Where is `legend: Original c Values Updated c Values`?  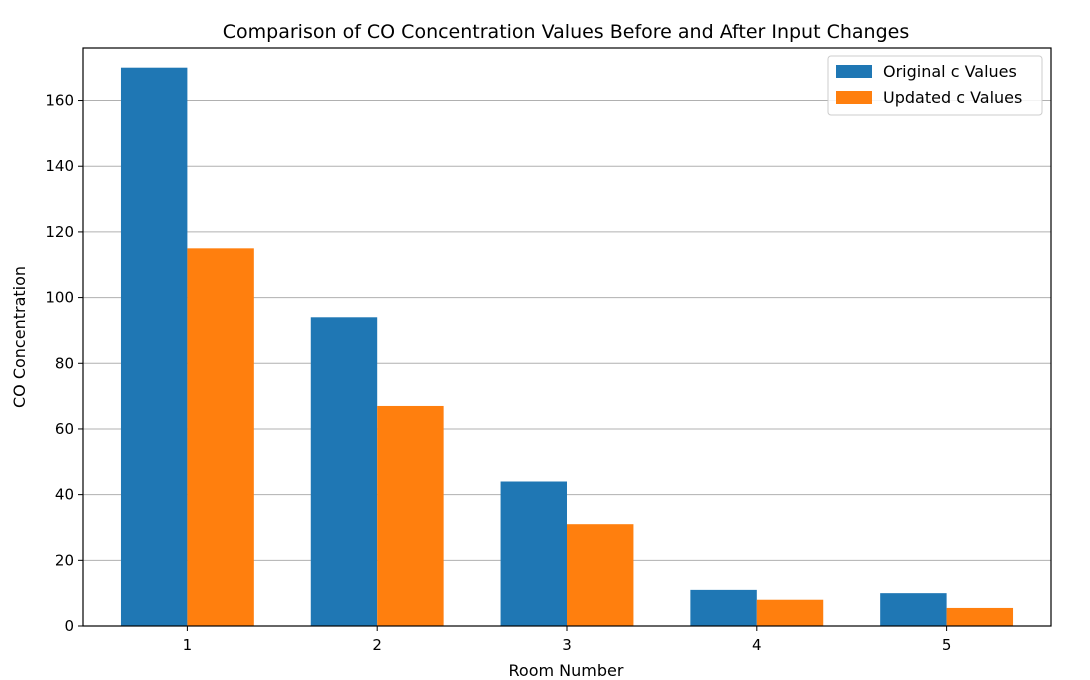 legend: Original c Values Updated c Values is located at coordinates (935, 85).